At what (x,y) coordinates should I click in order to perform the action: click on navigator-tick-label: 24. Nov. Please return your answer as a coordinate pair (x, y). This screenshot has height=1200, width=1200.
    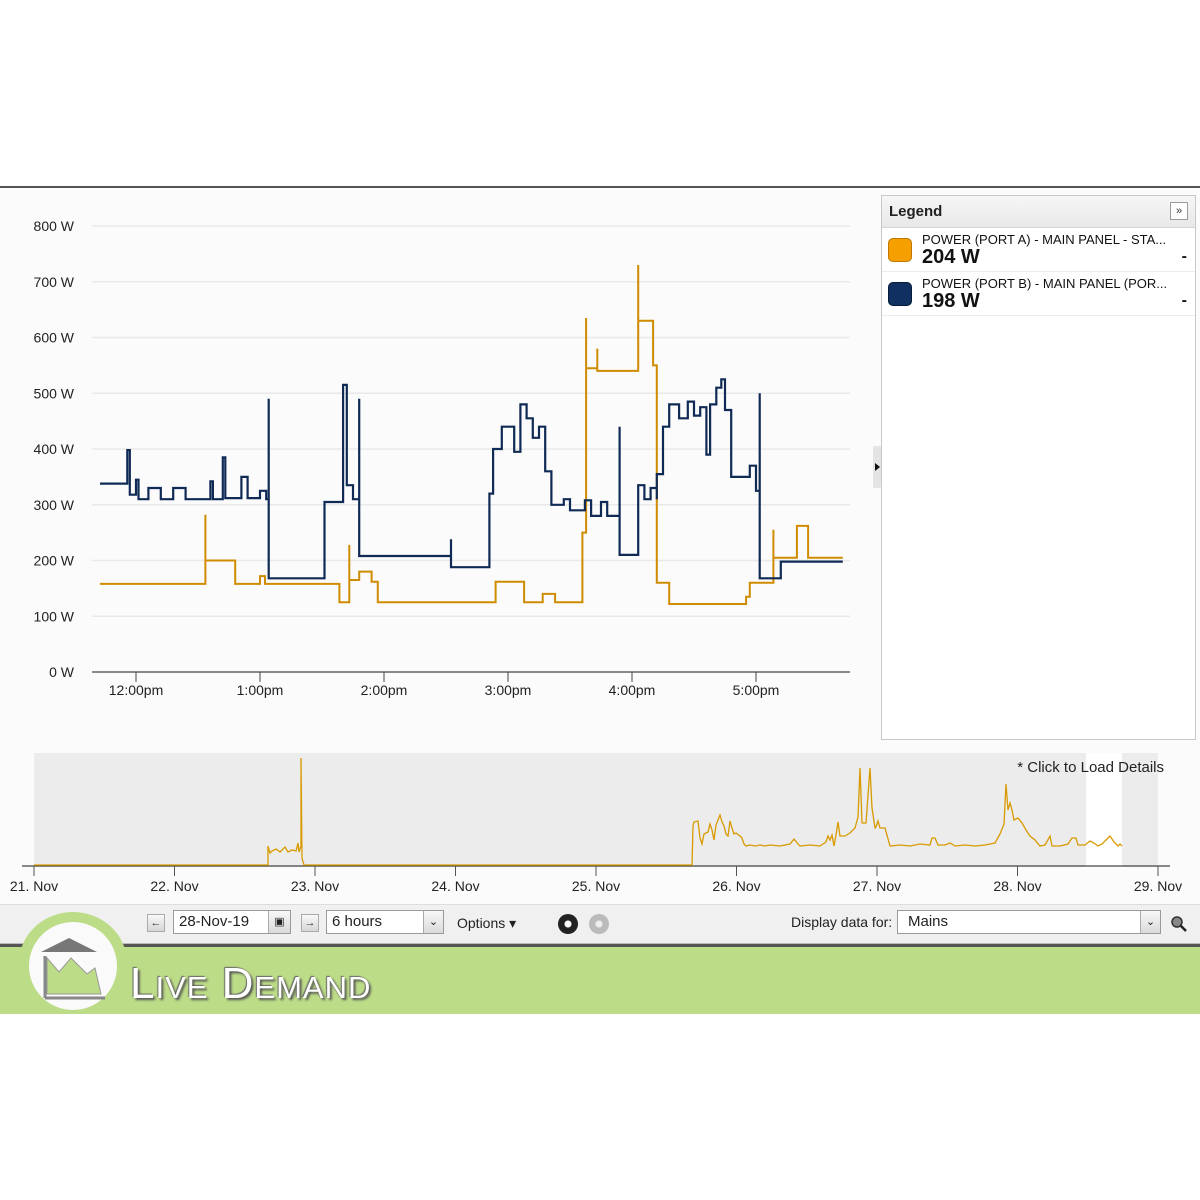
    Looking at the image, I should click on (455, 886).